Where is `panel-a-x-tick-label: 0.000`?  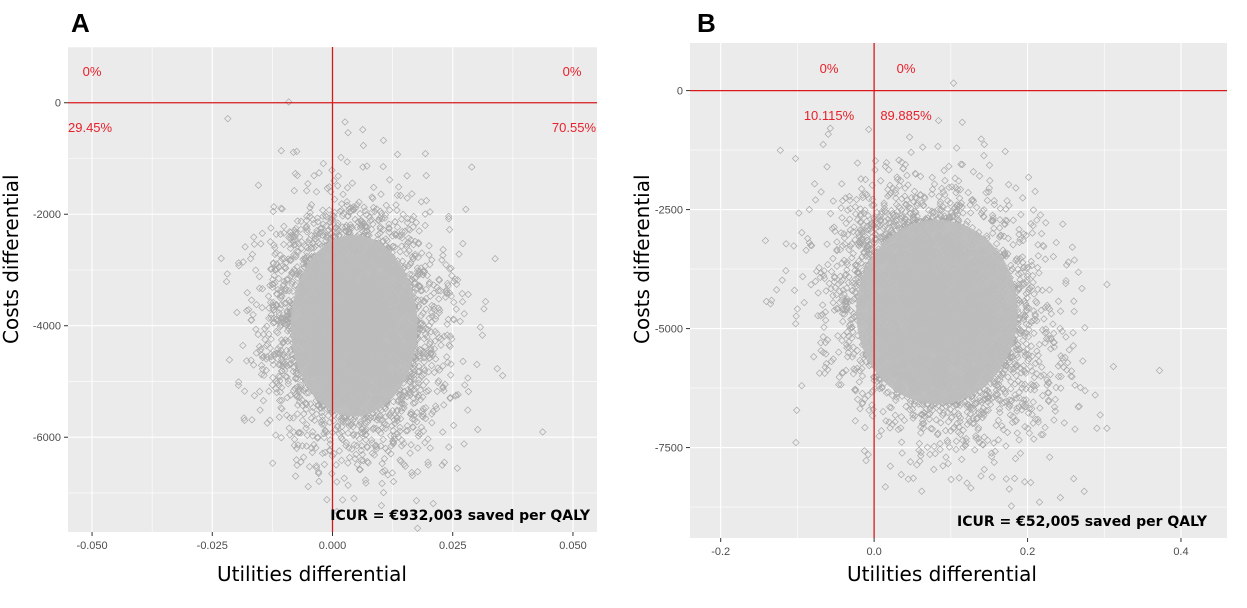
panel-a-x-tick-label: 0.000 is located at coordinates (333, 546).